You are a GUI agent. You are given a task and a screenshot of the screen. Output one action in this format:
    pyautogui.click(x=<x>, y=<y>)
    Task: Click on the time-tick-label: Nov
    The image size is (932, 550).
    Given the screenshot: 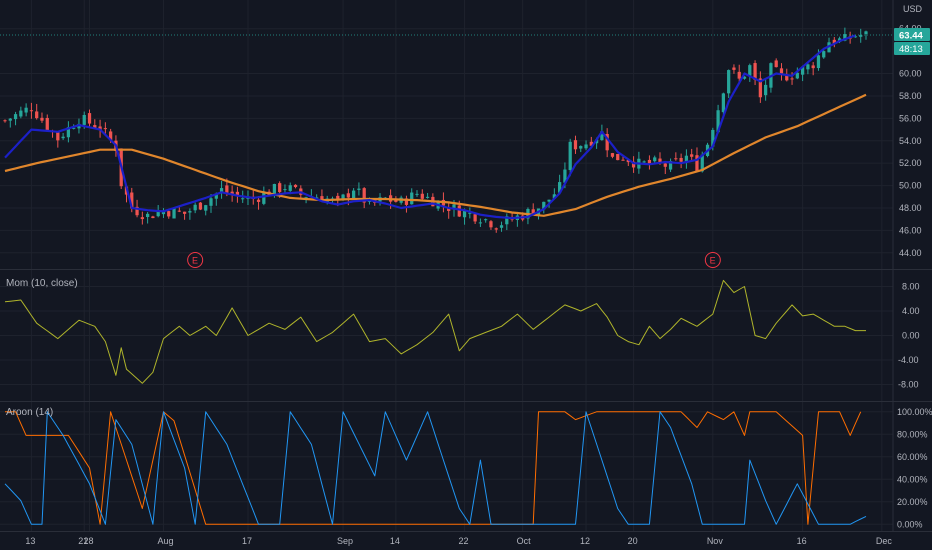 What is the action you would take?
    pyautogui.click(x=715, y=541)
    